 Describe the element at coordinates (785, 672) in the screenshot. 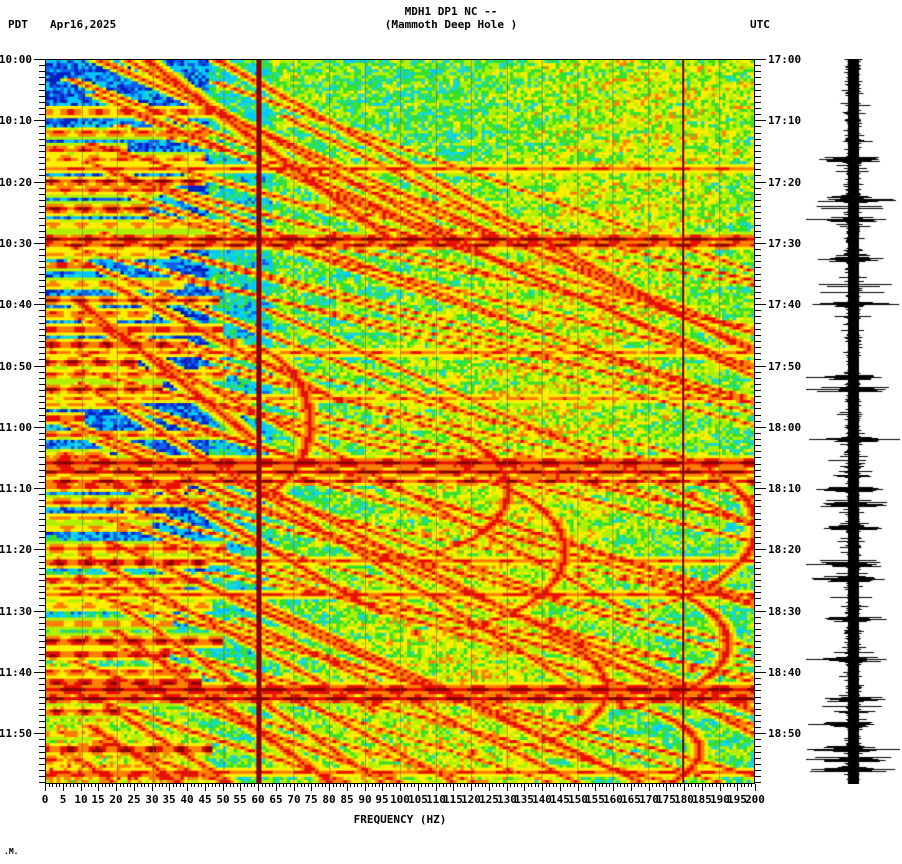

I see `axis-tick-label: 18:40` at that location.